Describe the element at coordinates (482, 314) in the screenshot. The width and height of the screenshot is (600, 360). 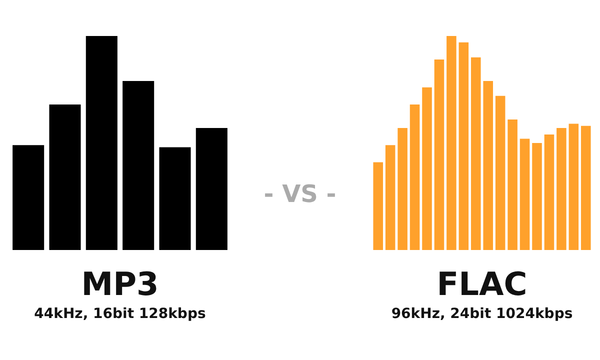
I see `text: 96kHz, 24bit 1024kbps` at that location.